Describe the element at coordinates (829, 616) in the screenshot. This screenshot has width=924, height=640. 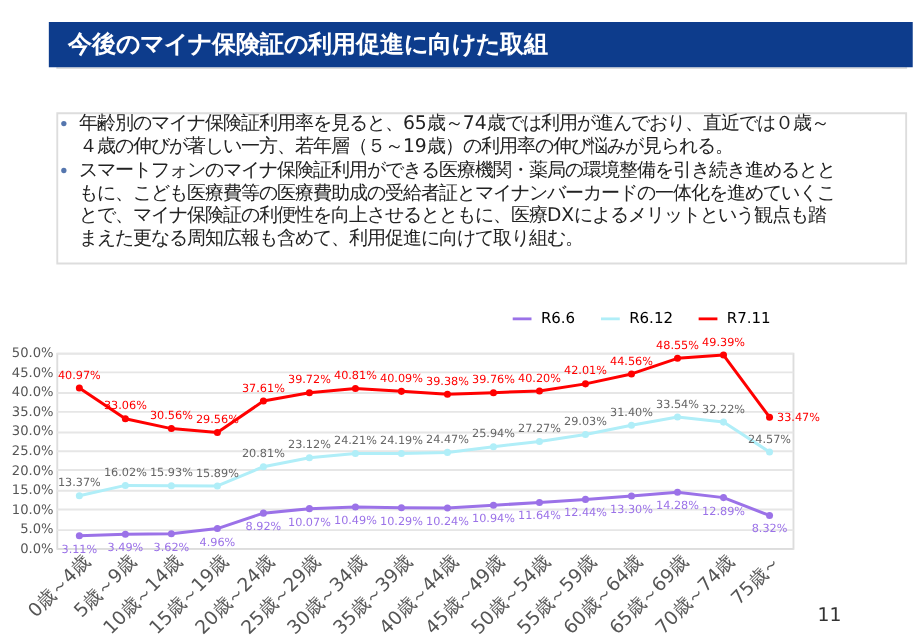
I see `text: 11` at that location.